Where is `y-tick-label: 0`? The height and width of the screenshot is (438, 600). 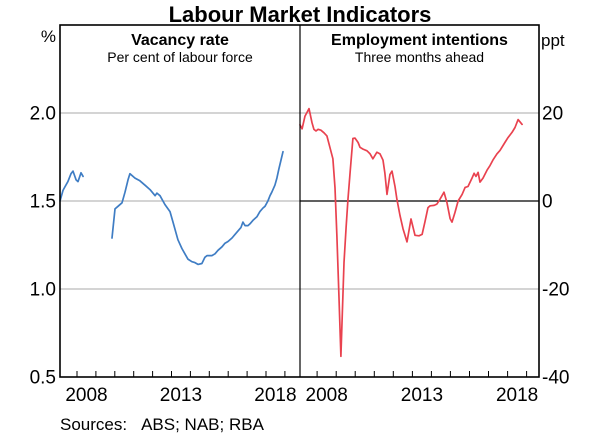 y-tick-label: 0 is located at coordinates (547, 202).